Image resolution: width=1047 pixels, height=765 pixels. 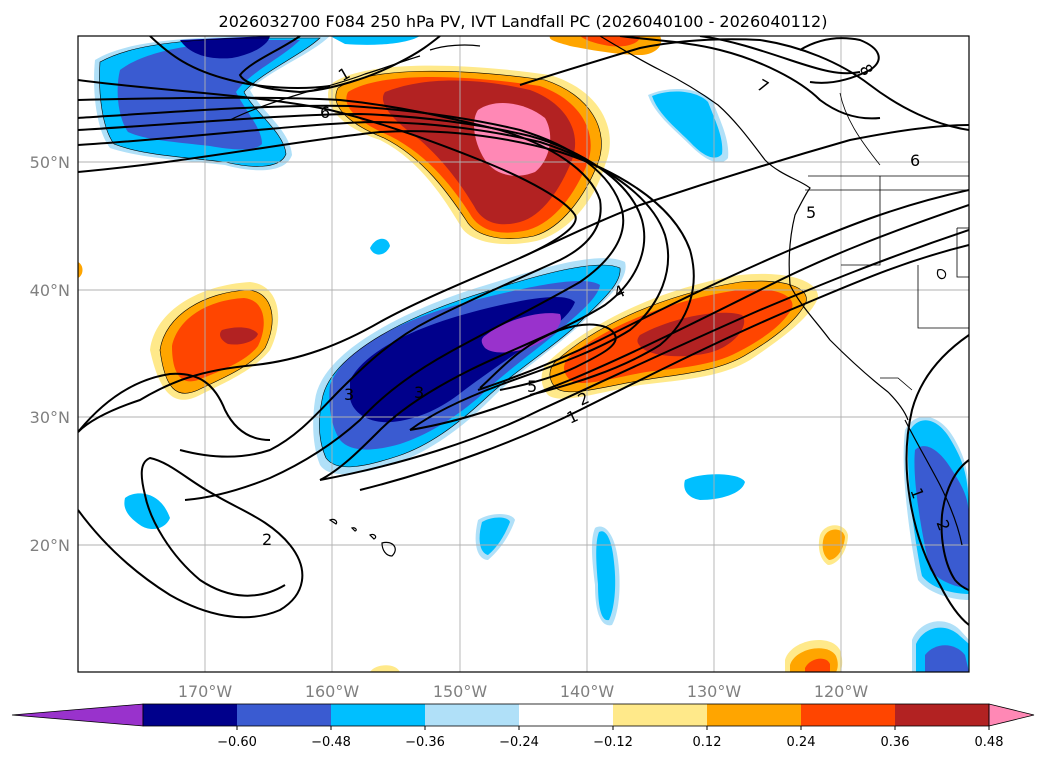 I want to click on colorbar-tick-label: −0.24, so click(x=519, y=742).